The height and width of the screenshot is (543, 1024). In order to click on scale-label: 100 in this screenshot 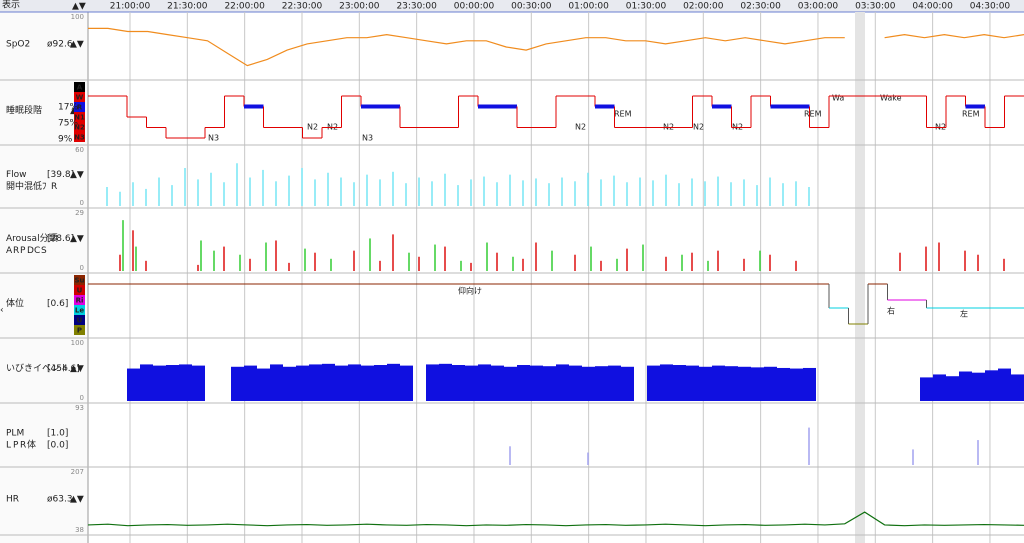, I will do `click(77, 17)`.